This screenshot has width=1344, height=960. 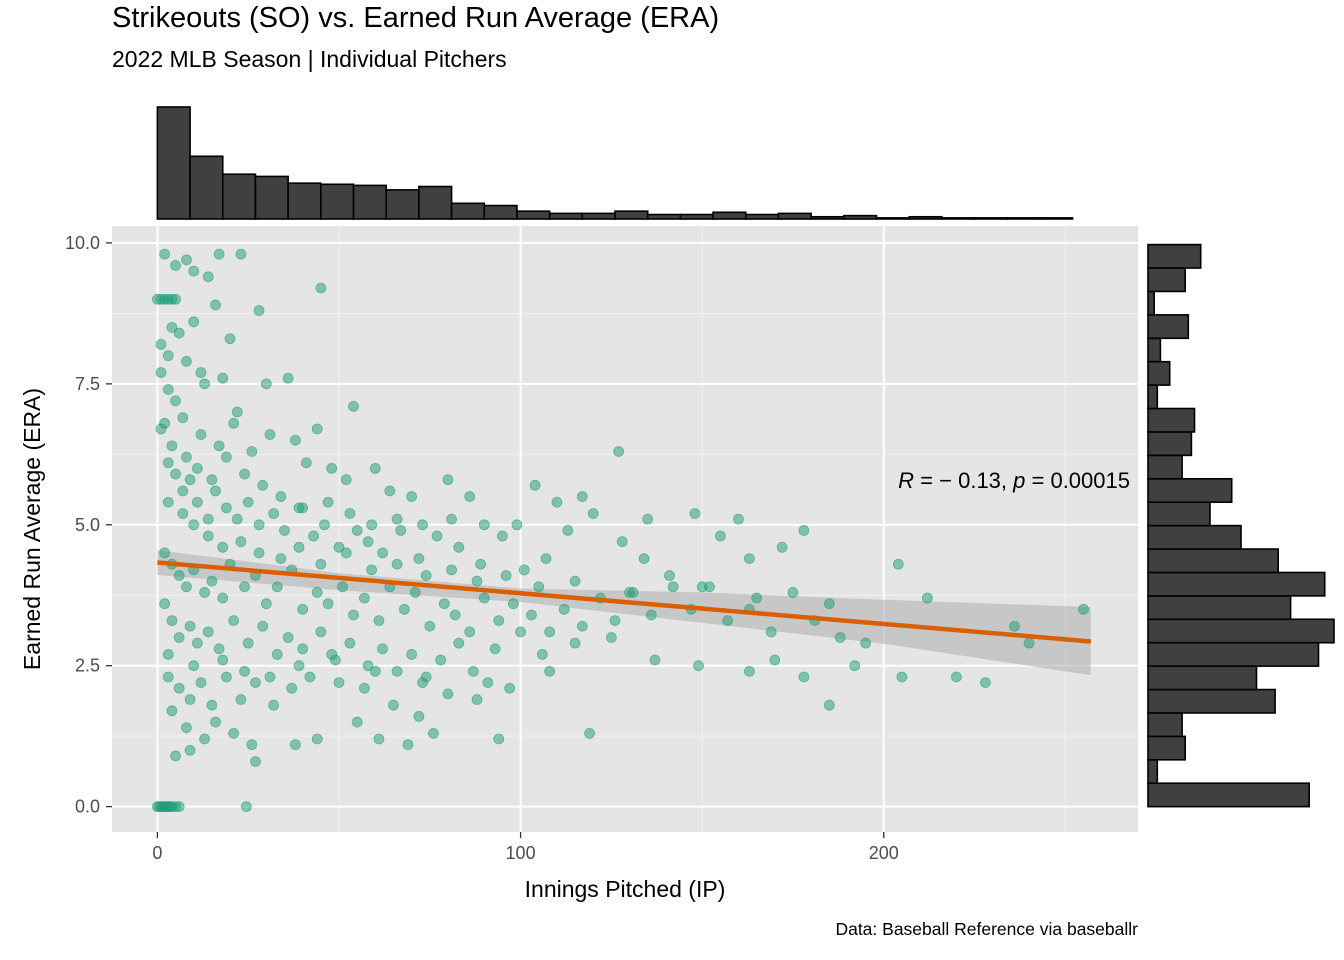 I want to click on r-value: = − 0.13,, so click(x=963, y=480).